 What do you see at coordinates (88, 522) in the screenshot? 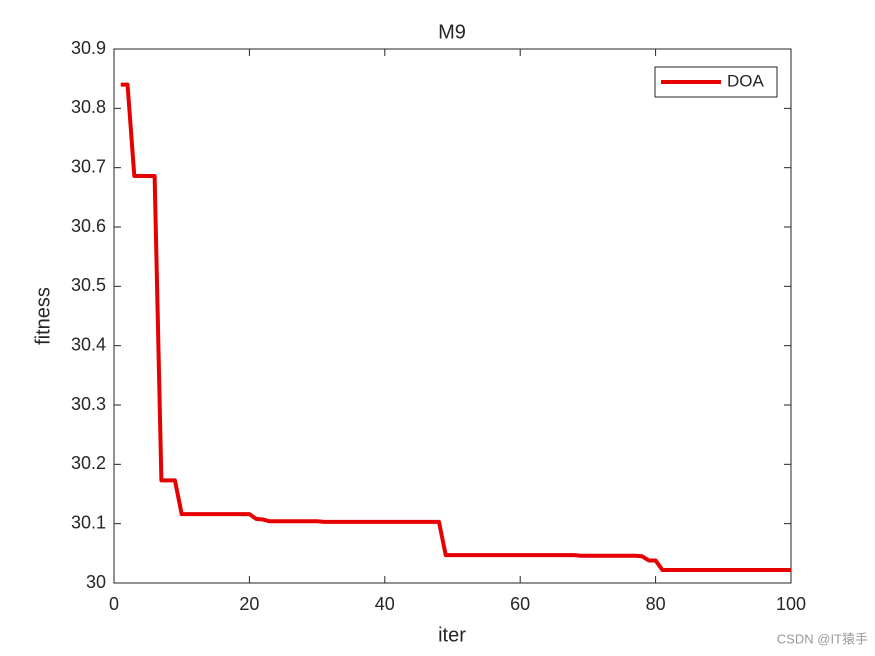
I see `y-tick-label: 30.1` at bounding box center [88, 522].